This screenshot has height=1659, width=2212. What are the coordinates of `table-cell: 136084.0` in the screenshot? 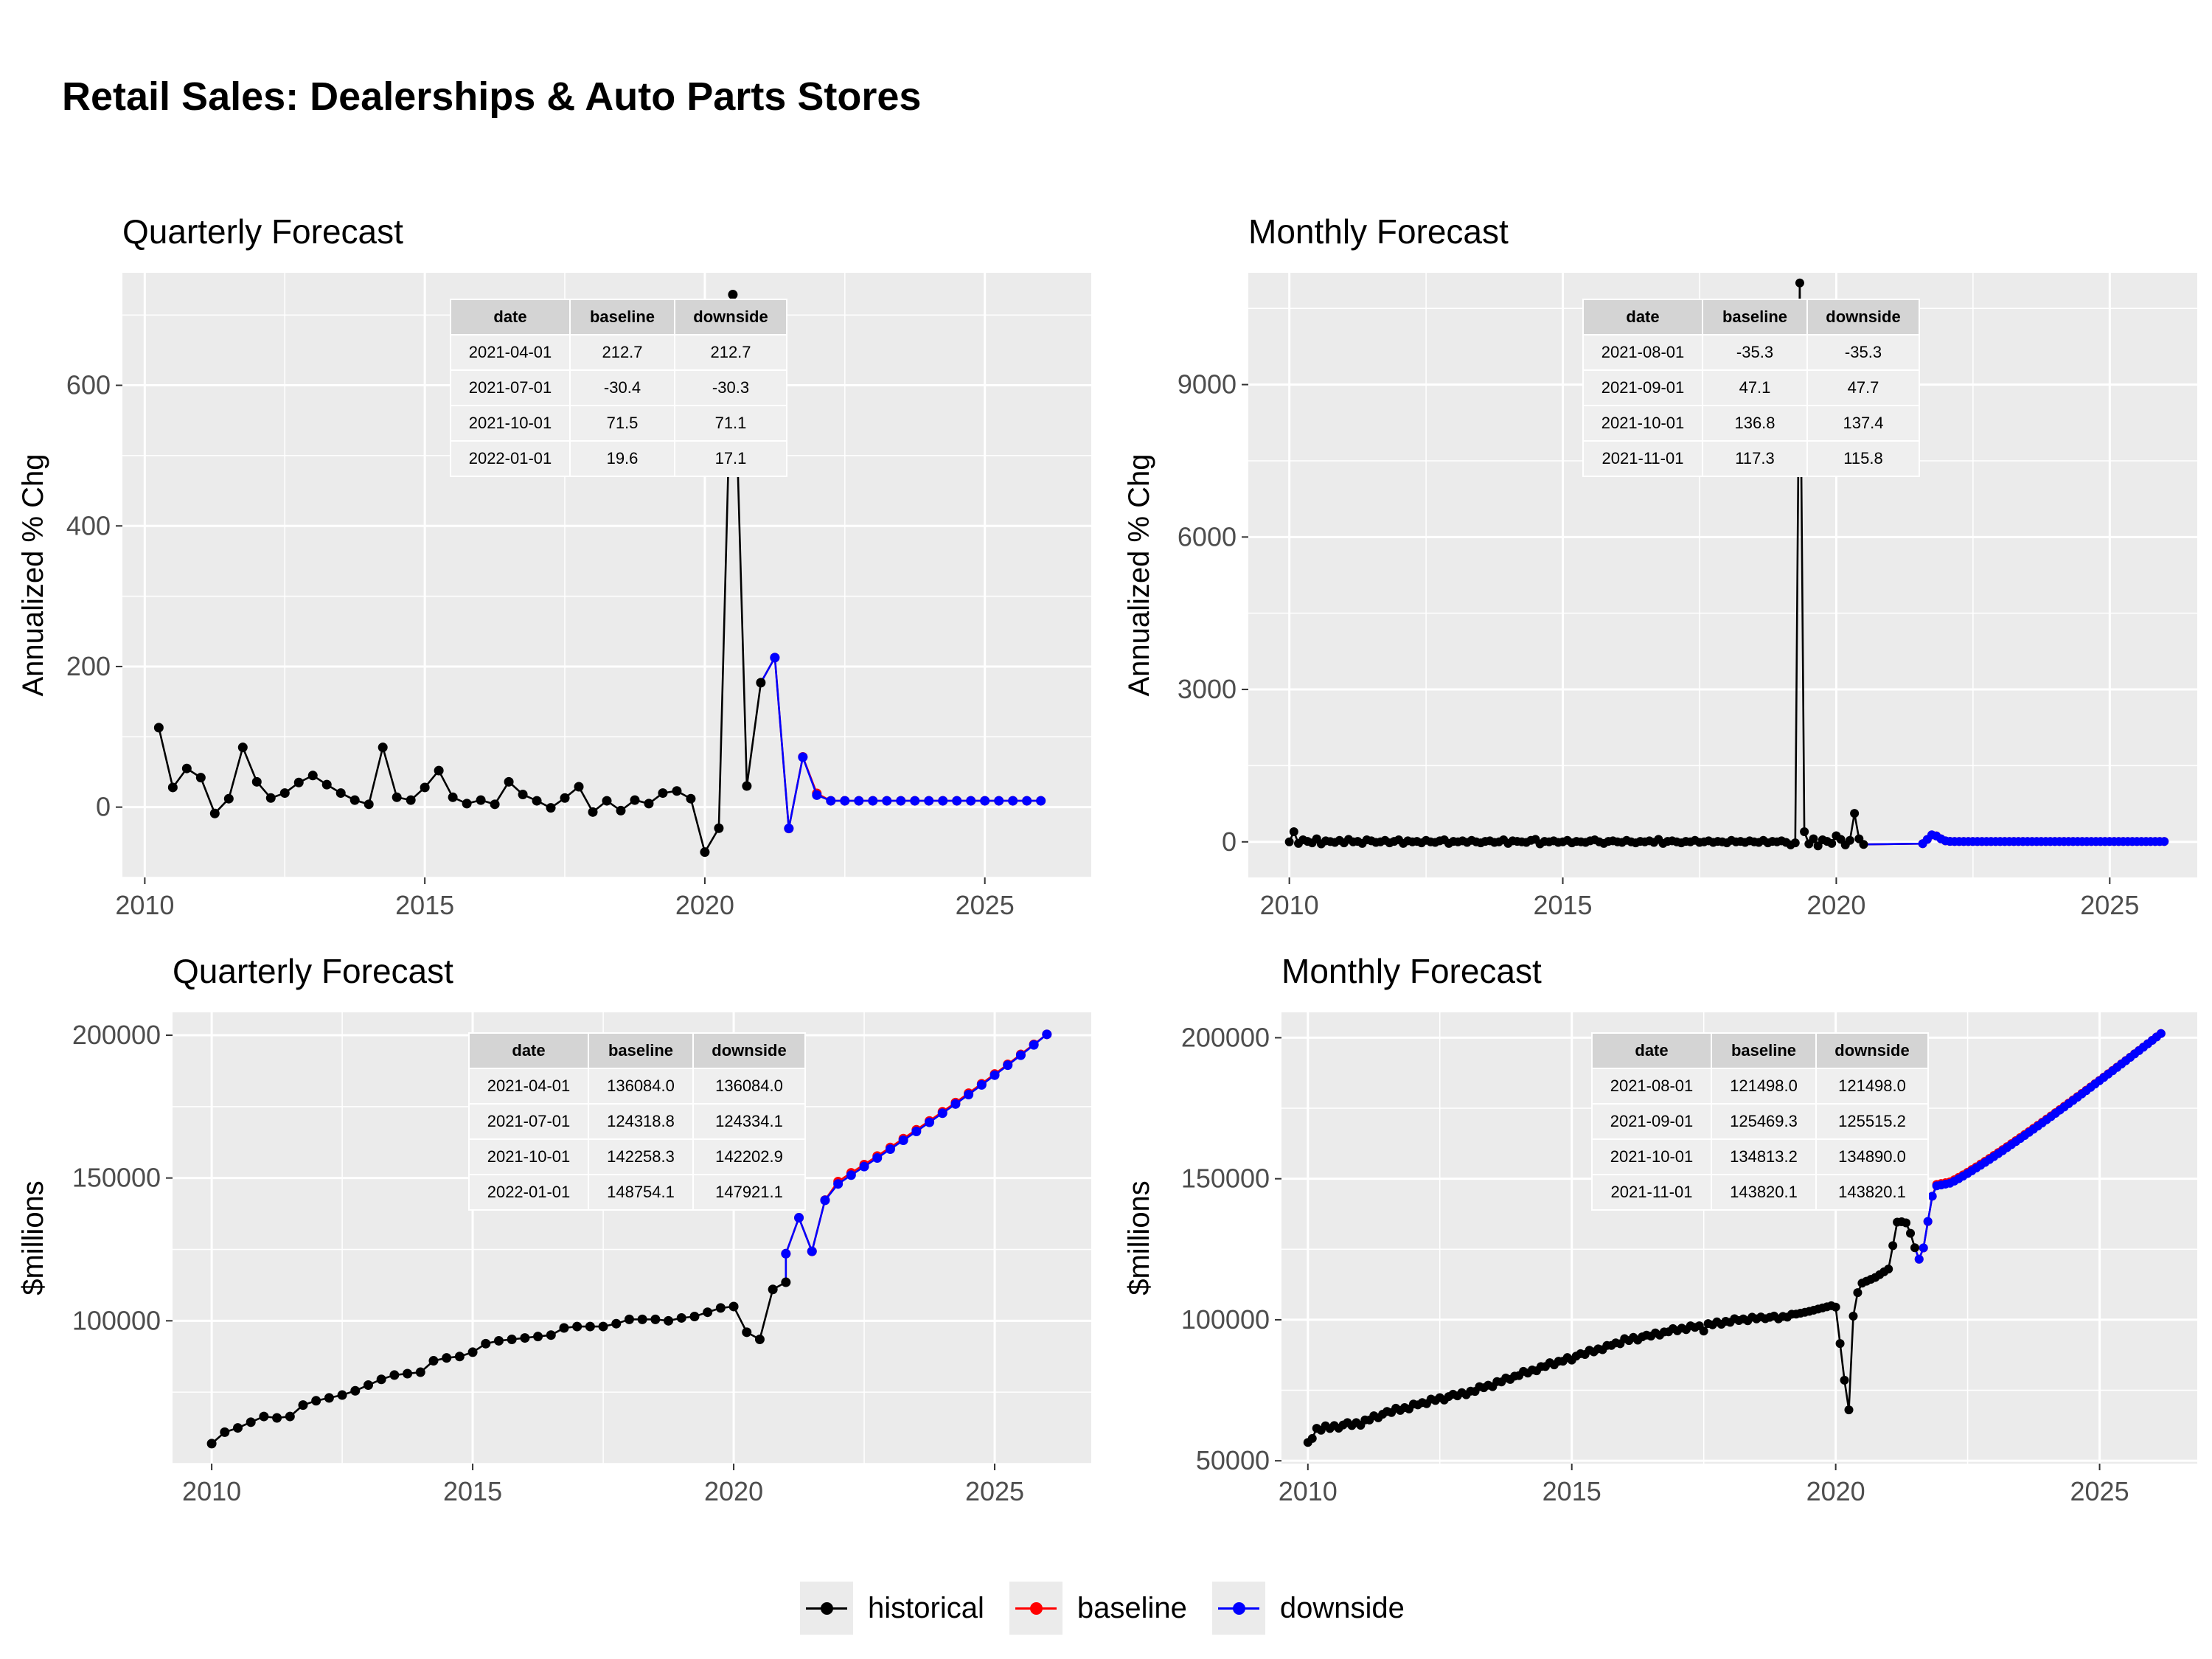 It's located at (749, 1086).